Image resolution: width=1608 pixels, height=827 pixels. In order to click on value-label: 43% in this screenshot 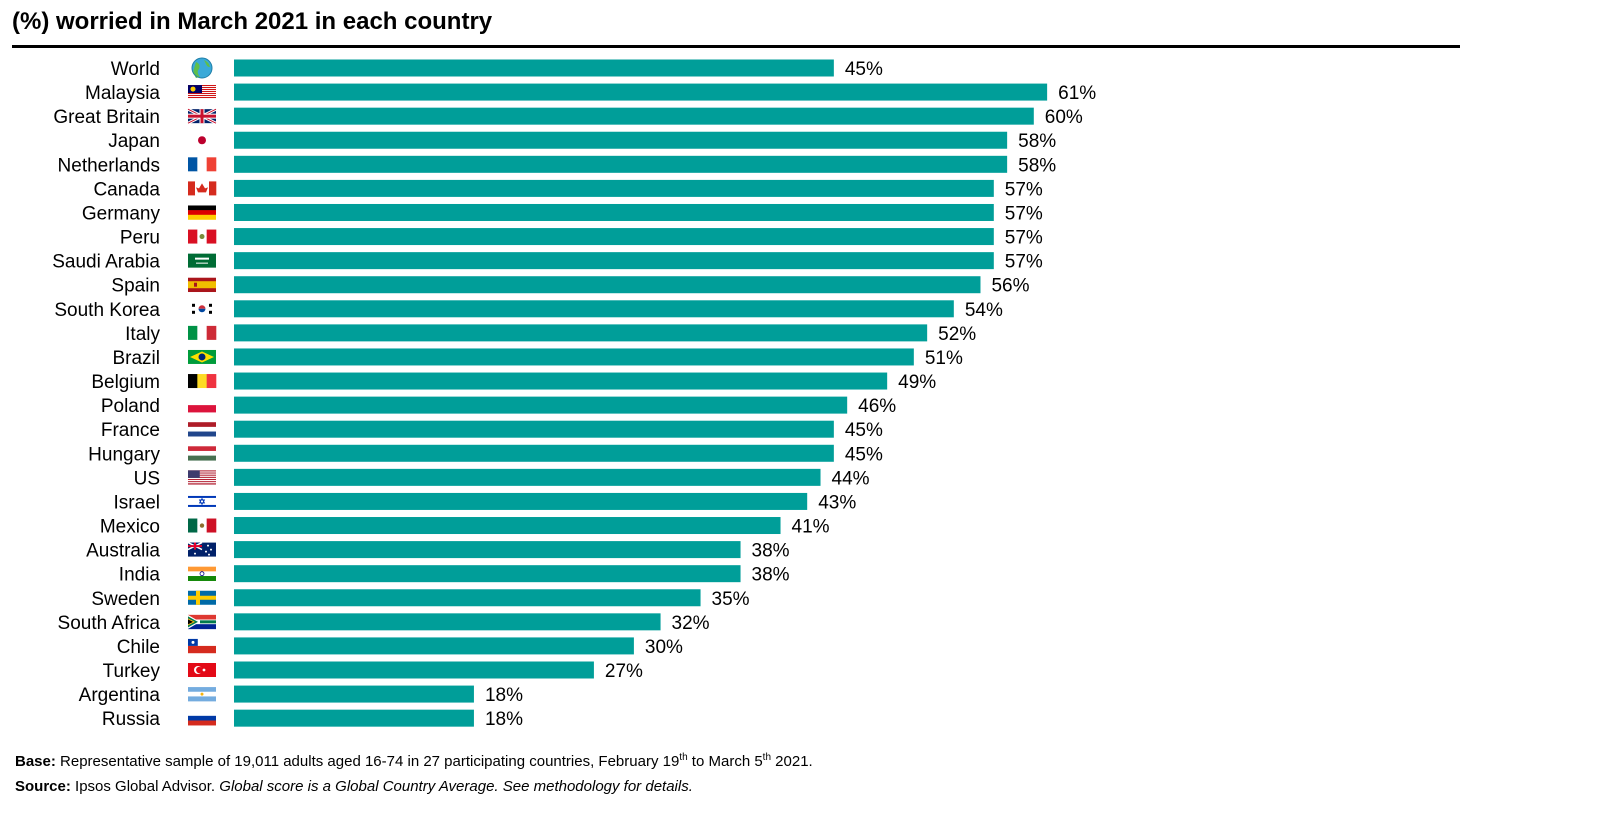, I will do `click(837, 502)`.